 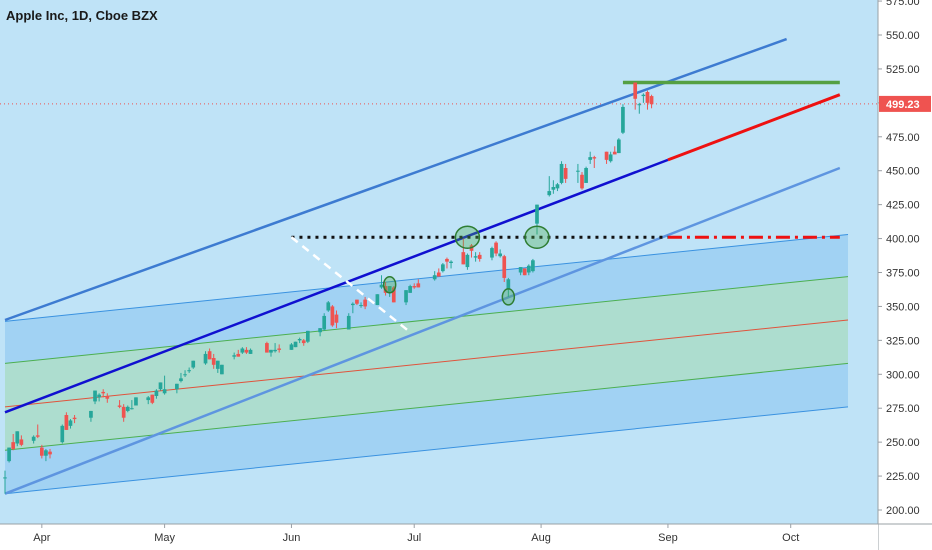 What do you see at coordinates (903, 4) in the screenshot?
I see `price-tick-label: 575.00` at bounding box center [903, 4].